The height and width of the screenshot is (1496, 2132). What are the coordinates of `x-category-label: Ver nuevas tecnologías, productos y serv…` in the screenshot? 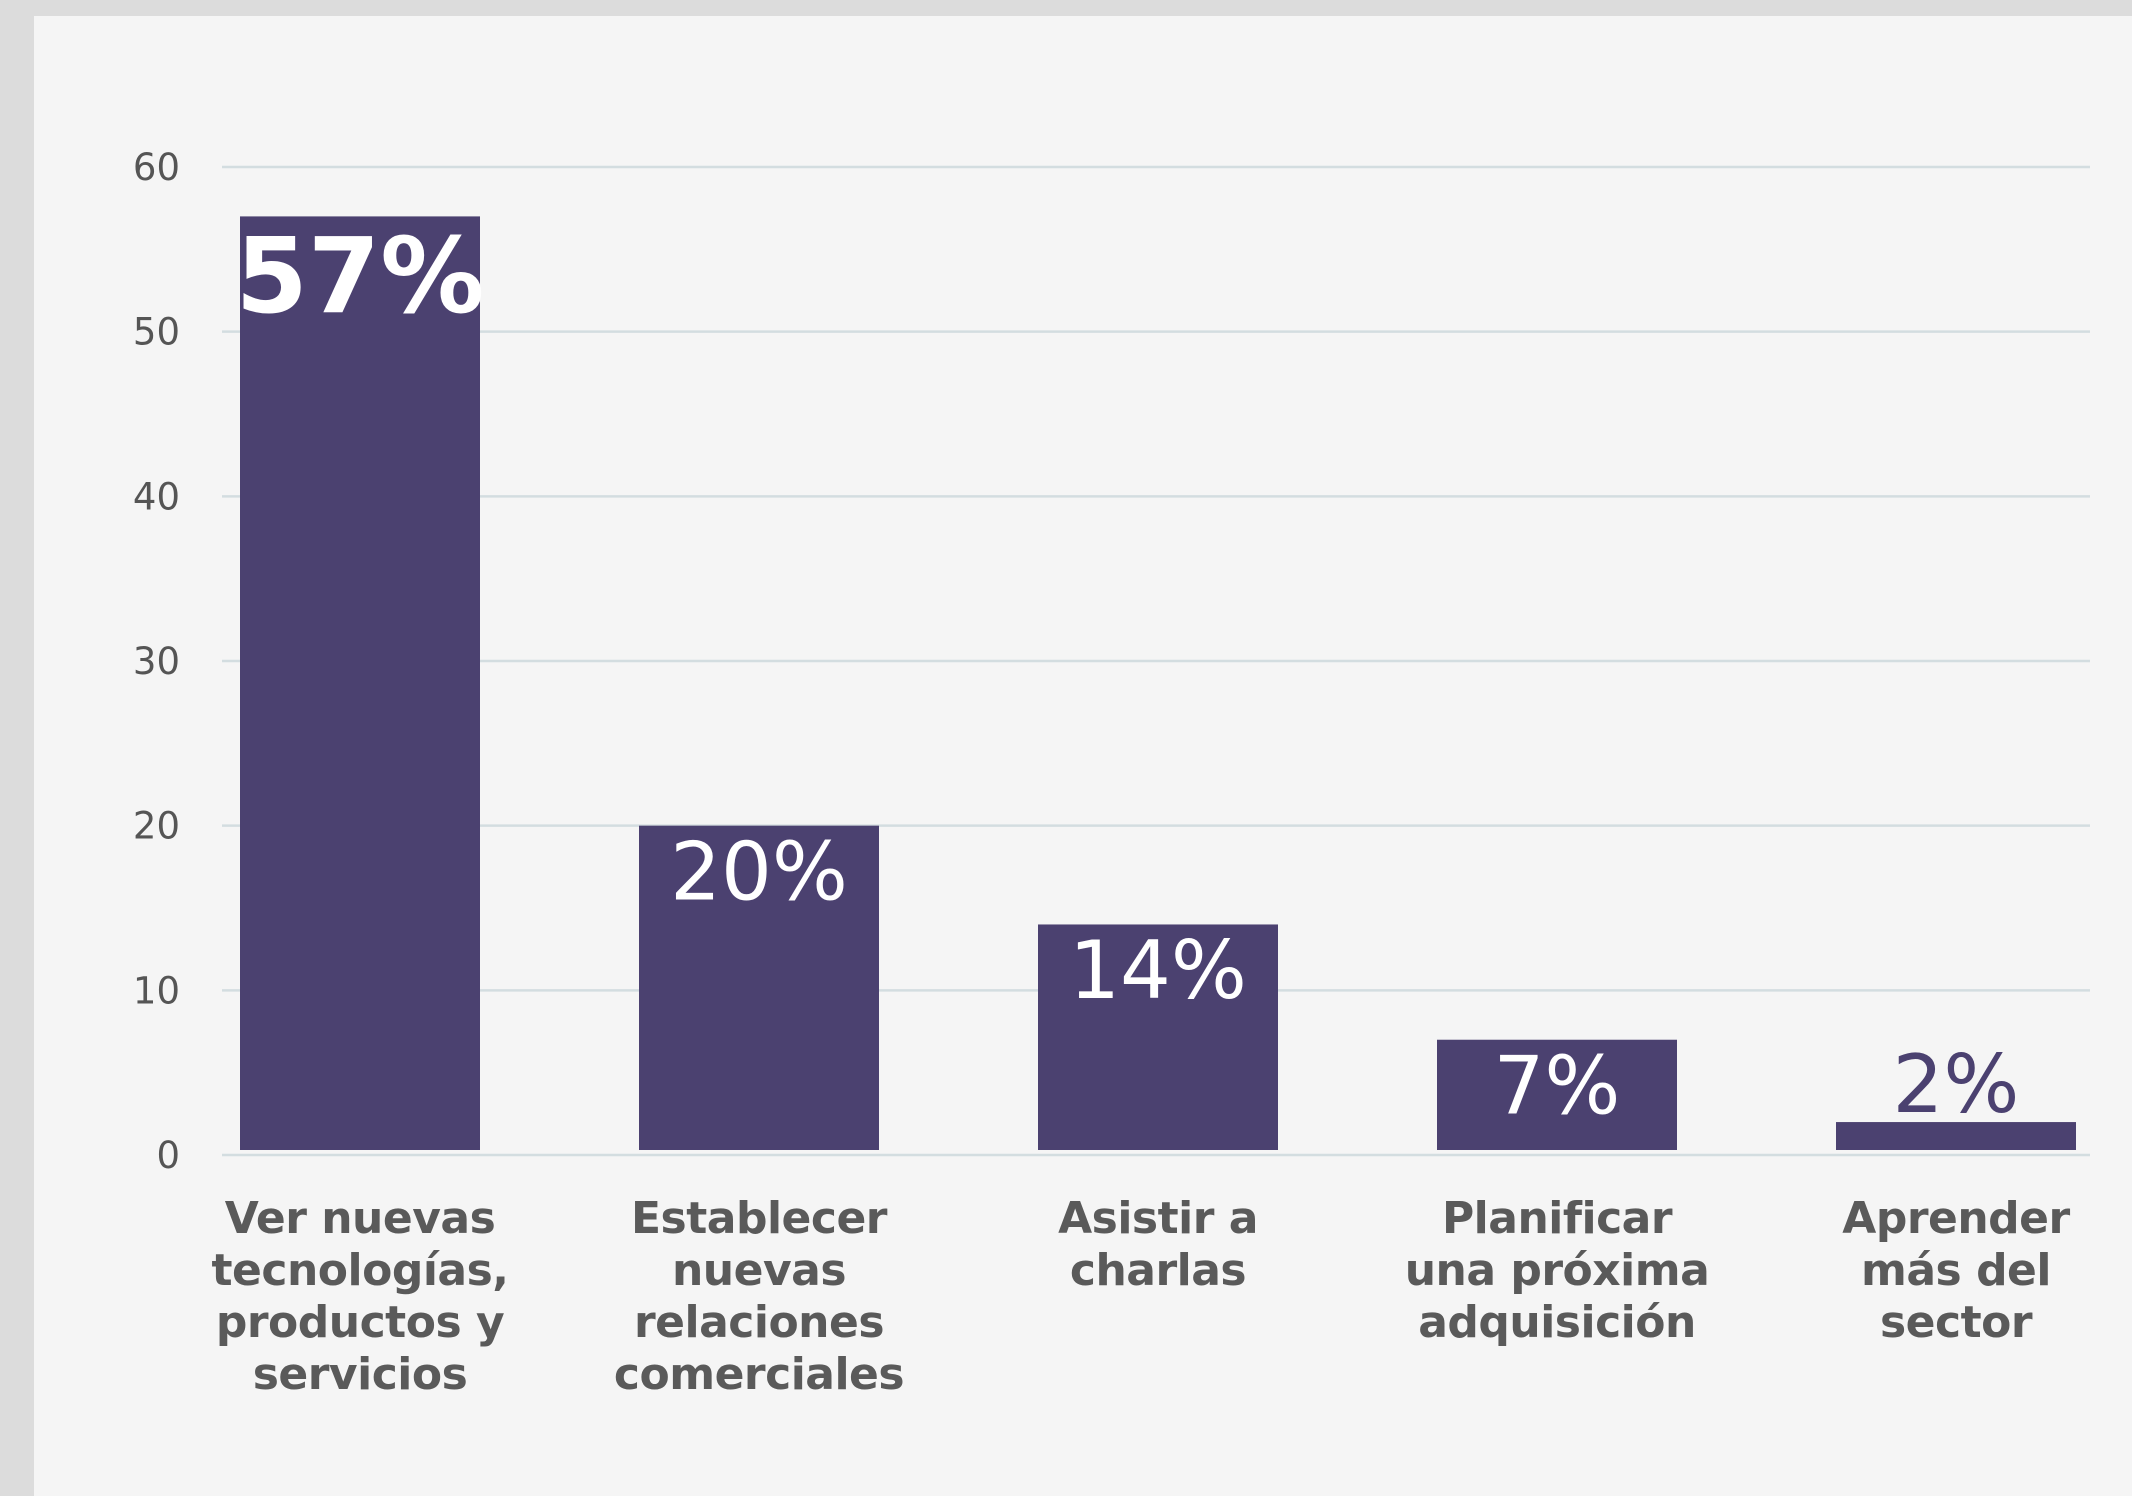 It's located at (360, 1296).